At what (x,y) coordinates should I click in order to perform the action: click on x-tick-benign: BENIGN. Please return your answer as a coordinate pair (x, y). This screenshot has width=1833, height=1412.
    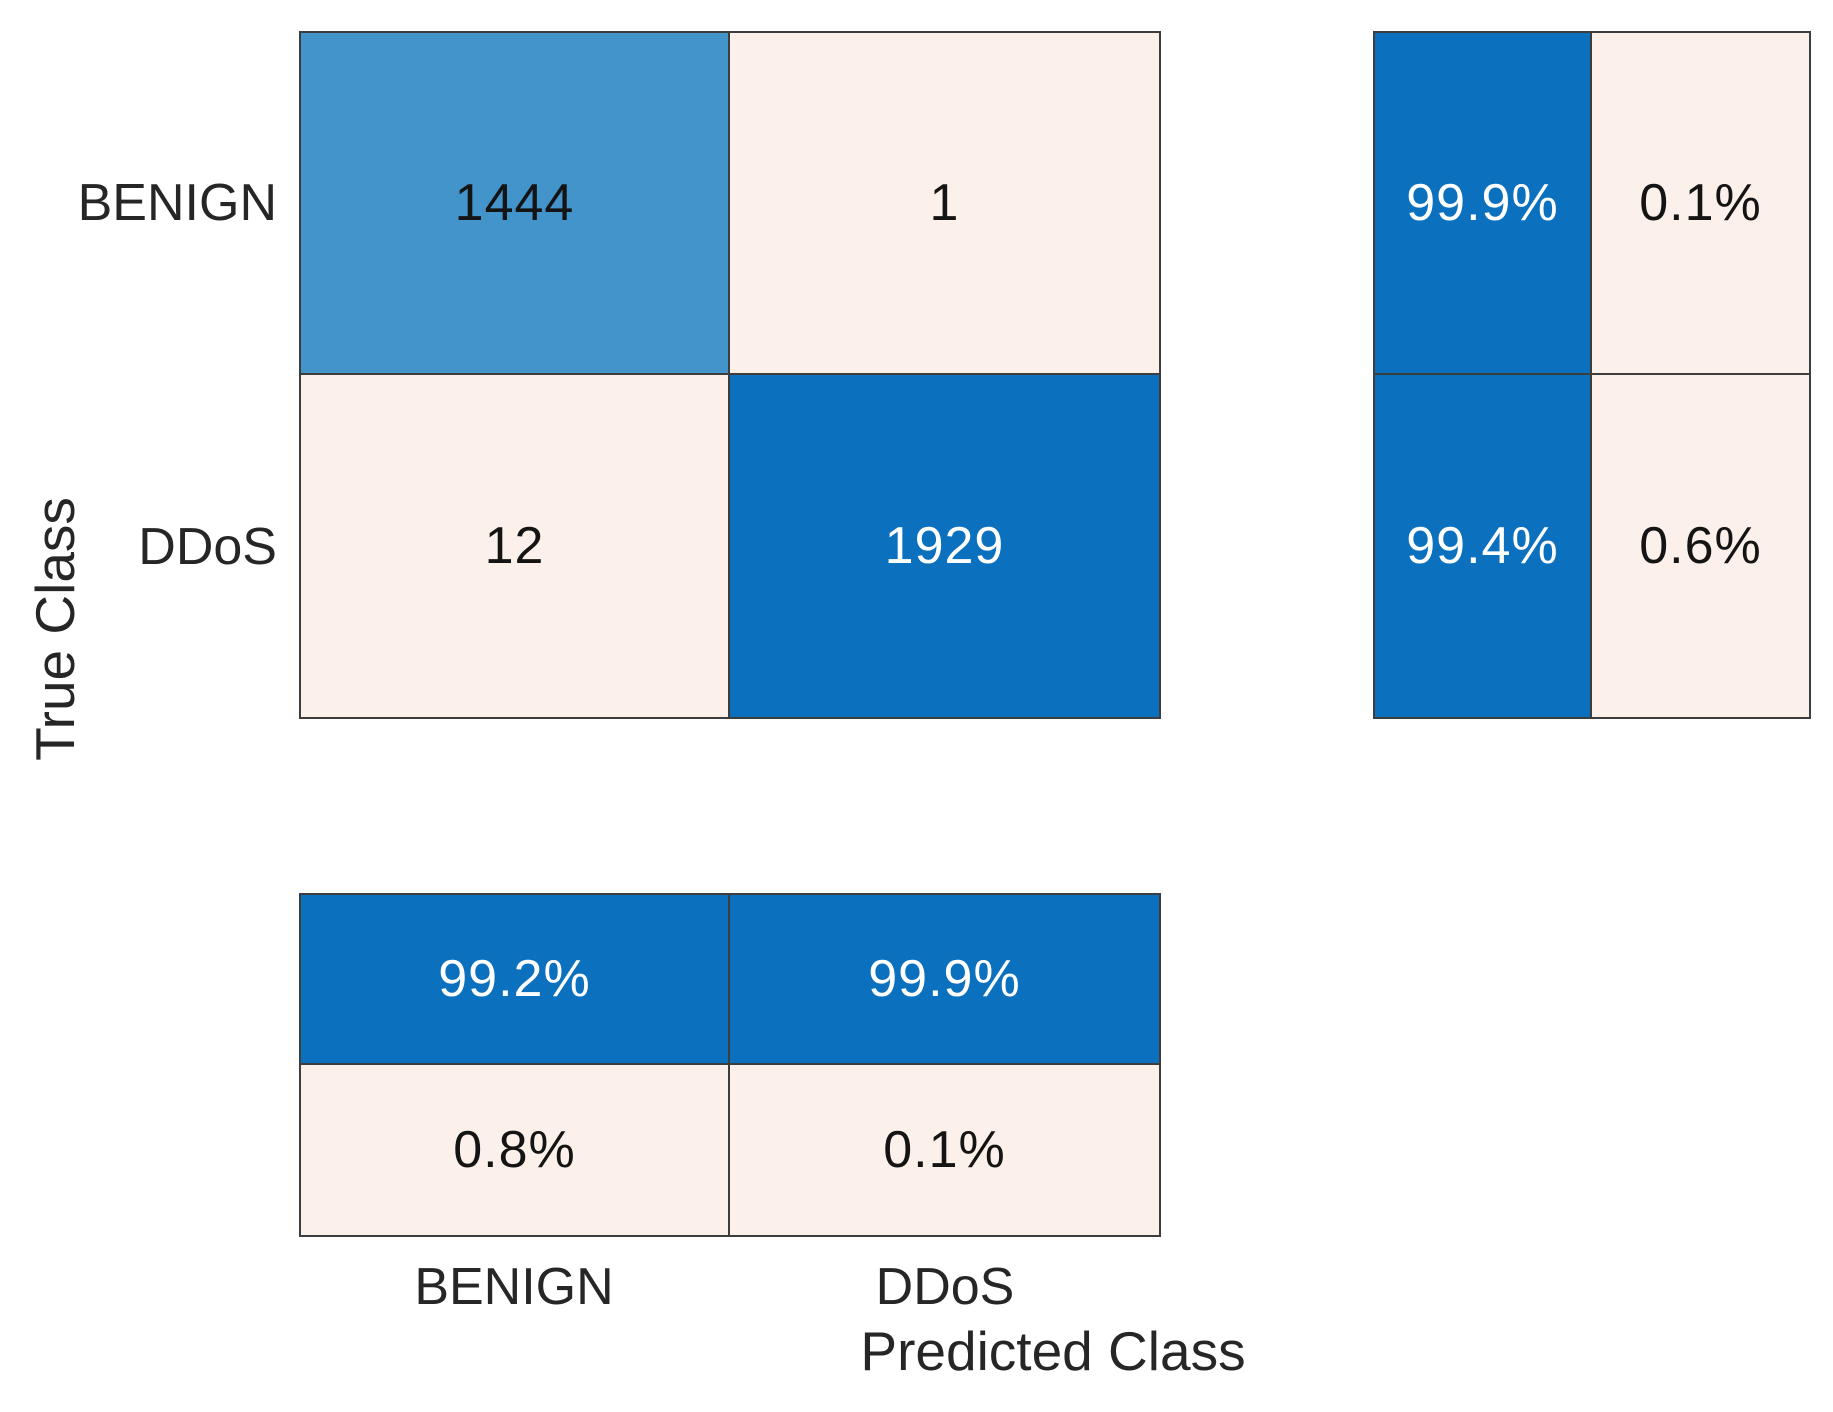
    Looking at the image, I should click on (514, 1287).